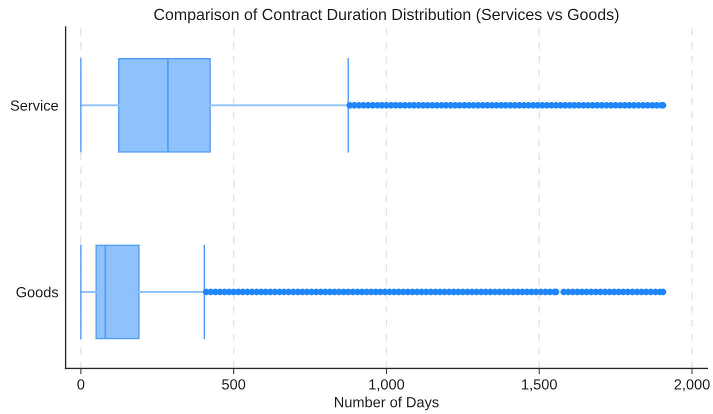  What do you see at coordinates (692, 385) in the screenshot?
I see `x-tick-label: 2,000` at bounding box center [692, 385].